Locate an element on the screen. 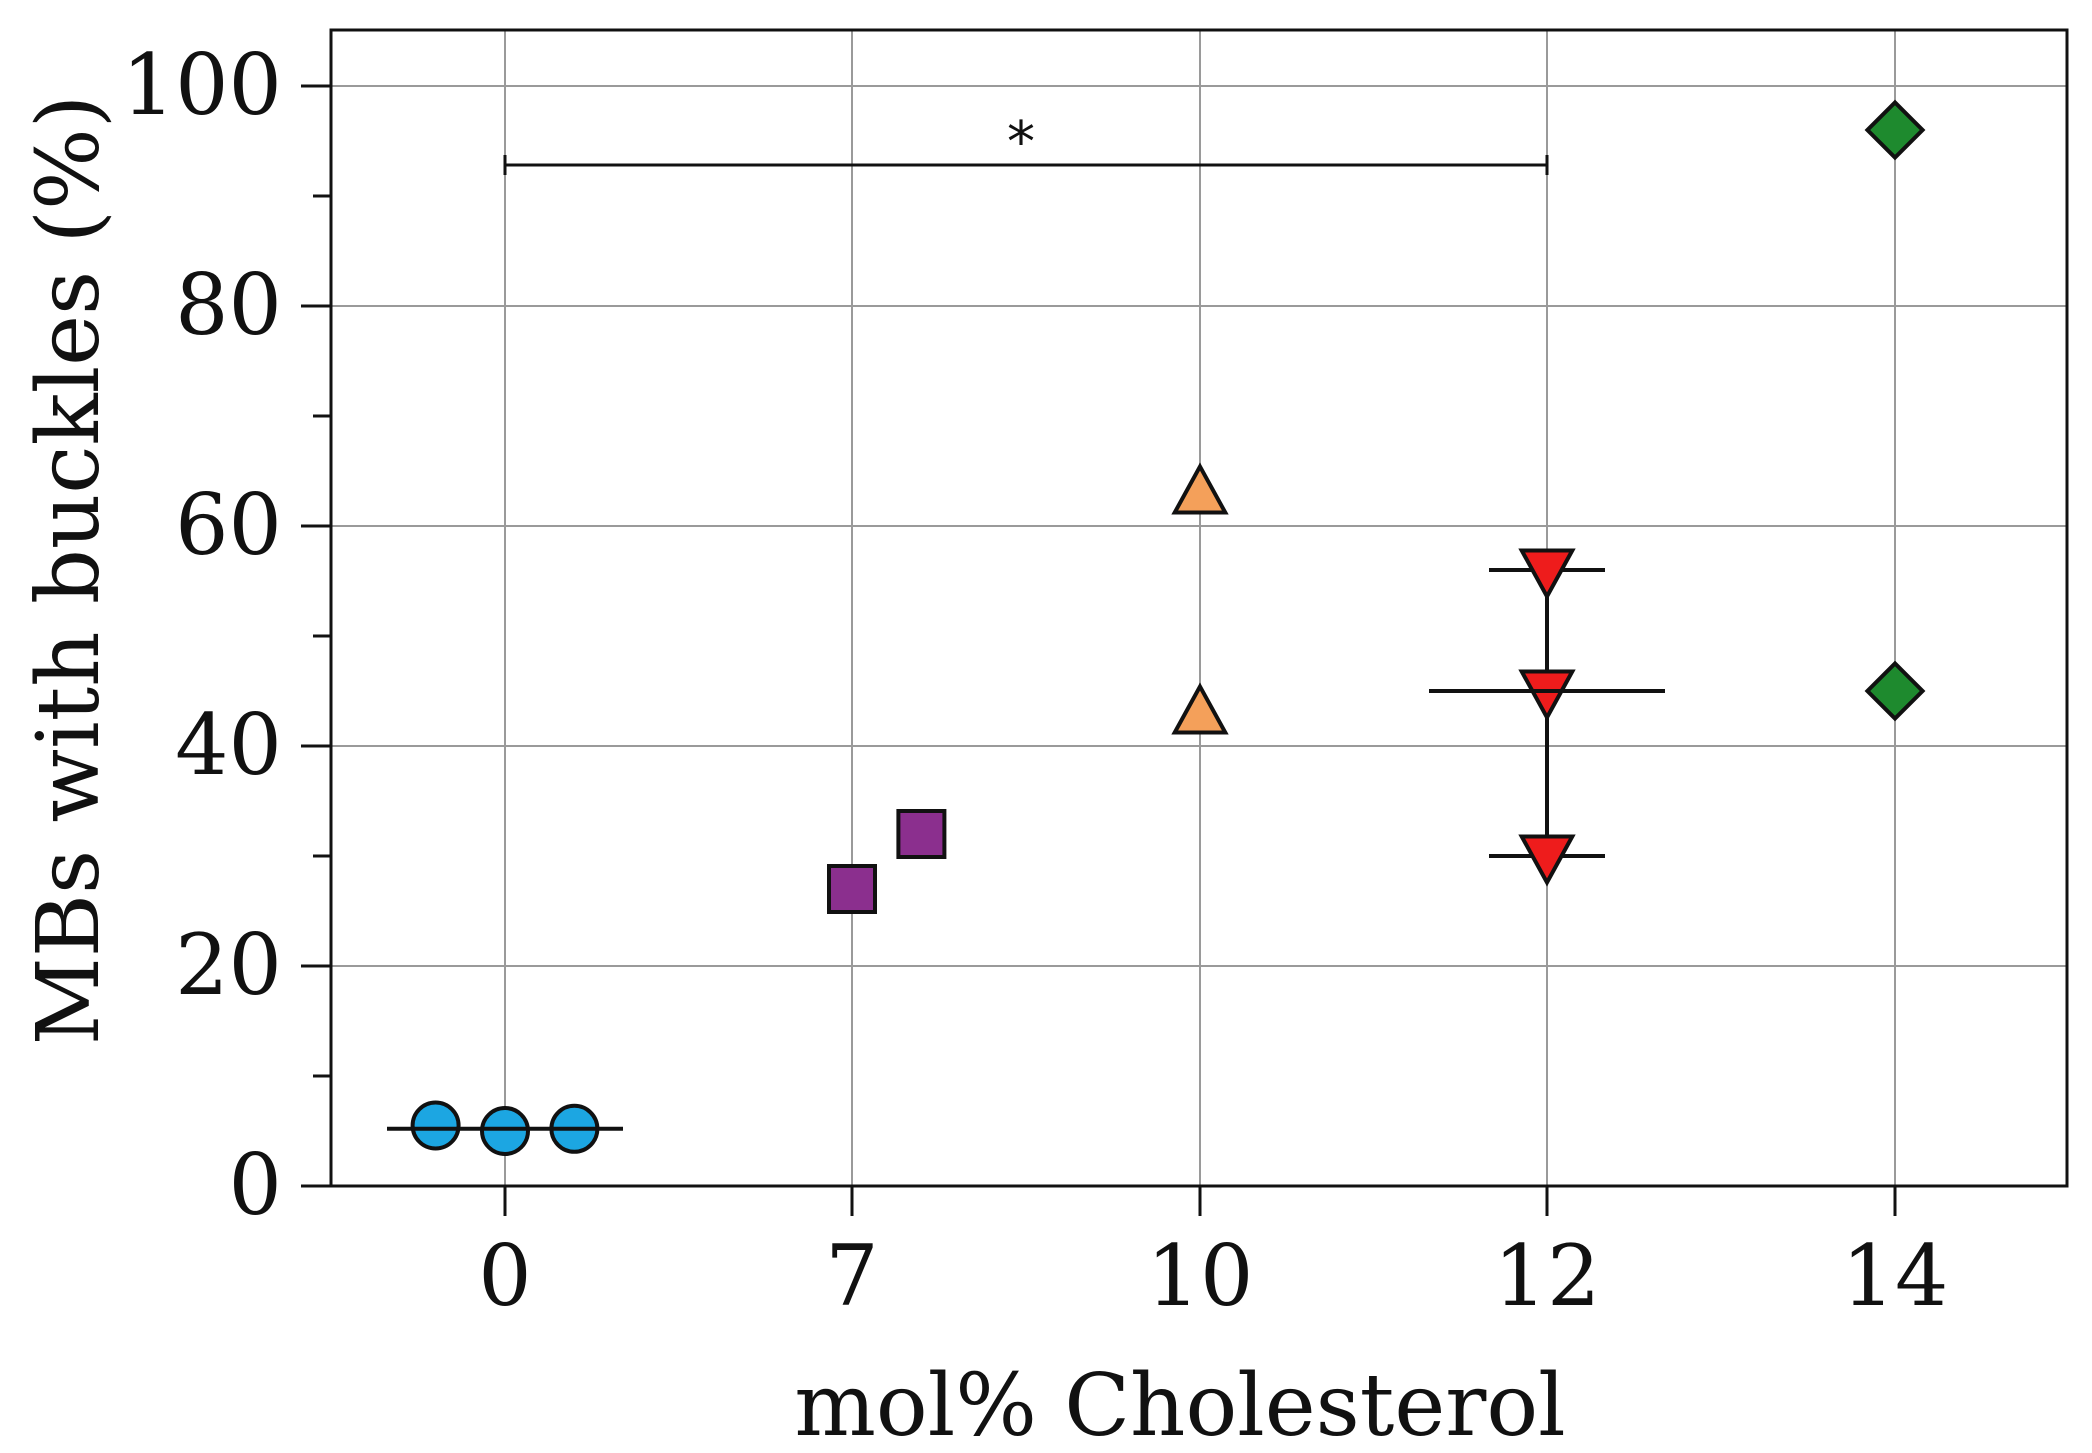 This screenshot has height=1453, width=2092. y-tick-label: 0 is located at coordinates (255, 1185).